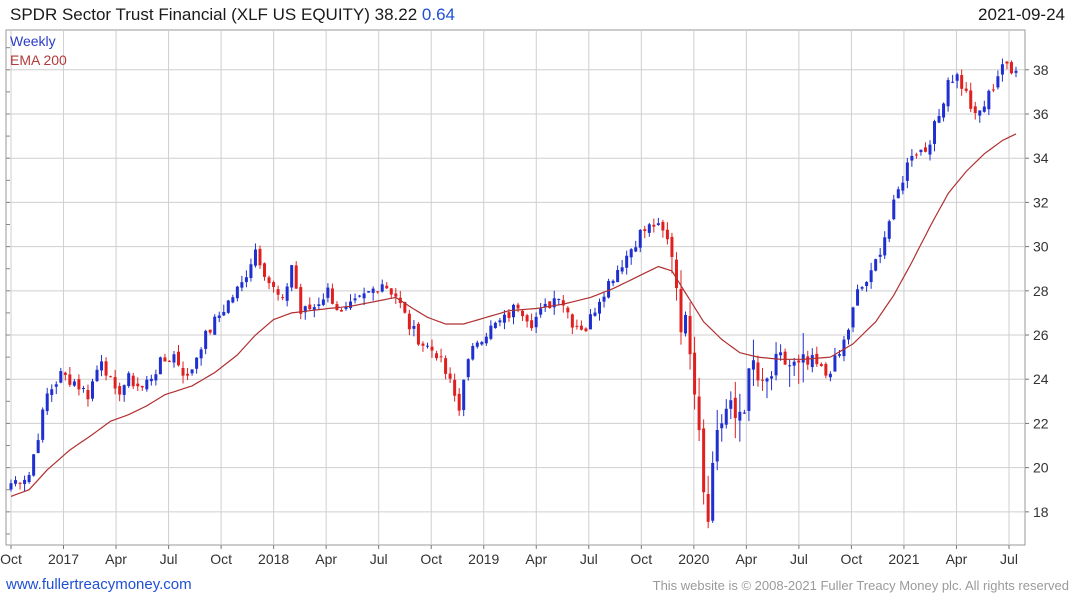 The height and width of the screenshot is (600, 1075). I want to click on x-tick-label: Apr, so click(957, 559).